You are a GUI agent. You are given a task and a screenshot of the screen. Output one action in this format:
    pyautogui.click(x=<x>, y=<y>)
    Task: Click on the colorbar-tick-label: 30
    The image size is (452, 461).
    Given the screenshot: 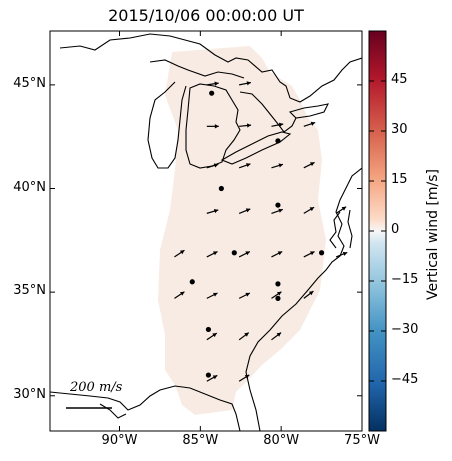 What is the action you would take?
    pyautogui.click(x=399, y=129)
    